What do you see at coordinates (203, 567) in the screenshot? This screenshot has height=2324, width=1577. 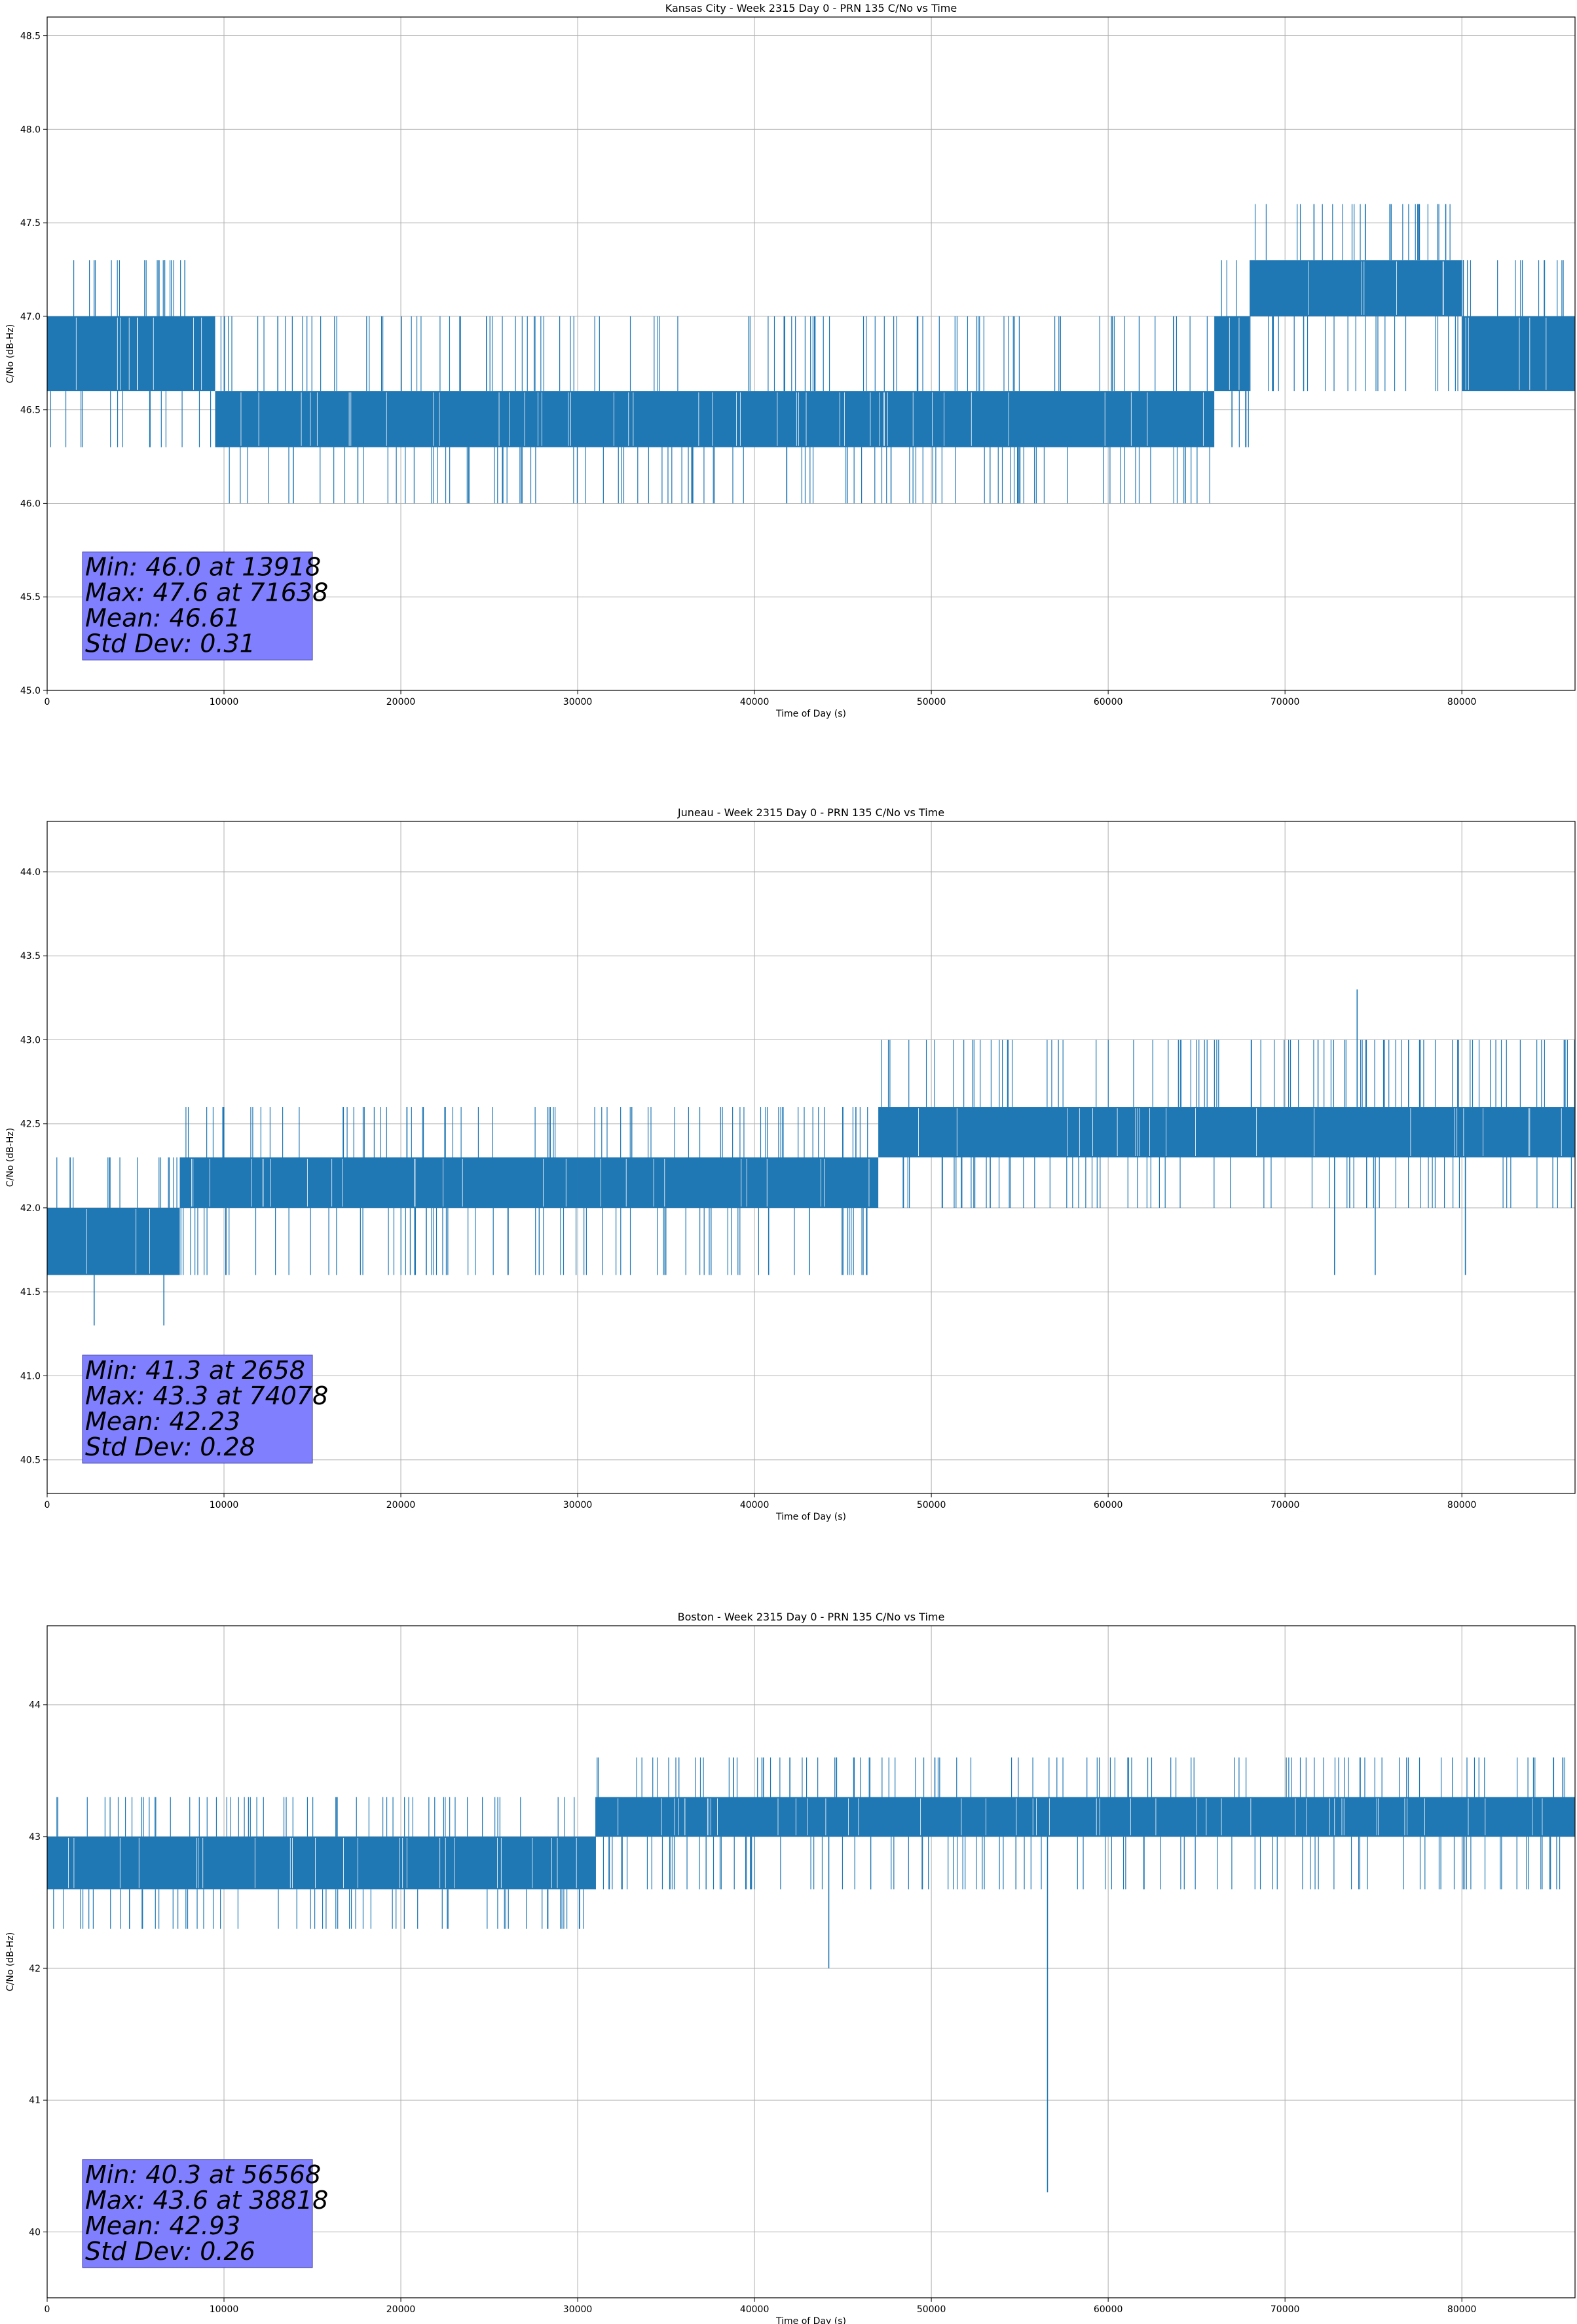 I see `stats-line: Min: 46.0 at 13918` at bounding box center [203, 567].